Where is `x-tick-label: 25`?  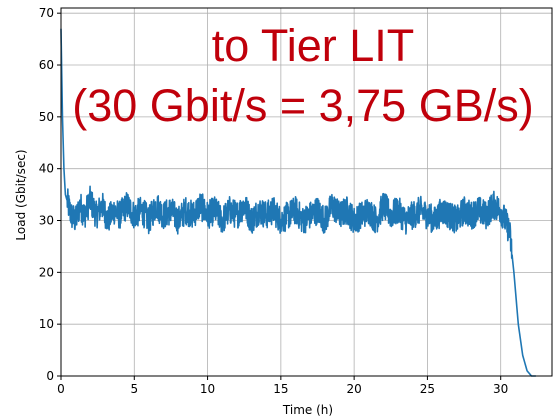 x-tick-label: 25 is located at coordinates (427, 389).